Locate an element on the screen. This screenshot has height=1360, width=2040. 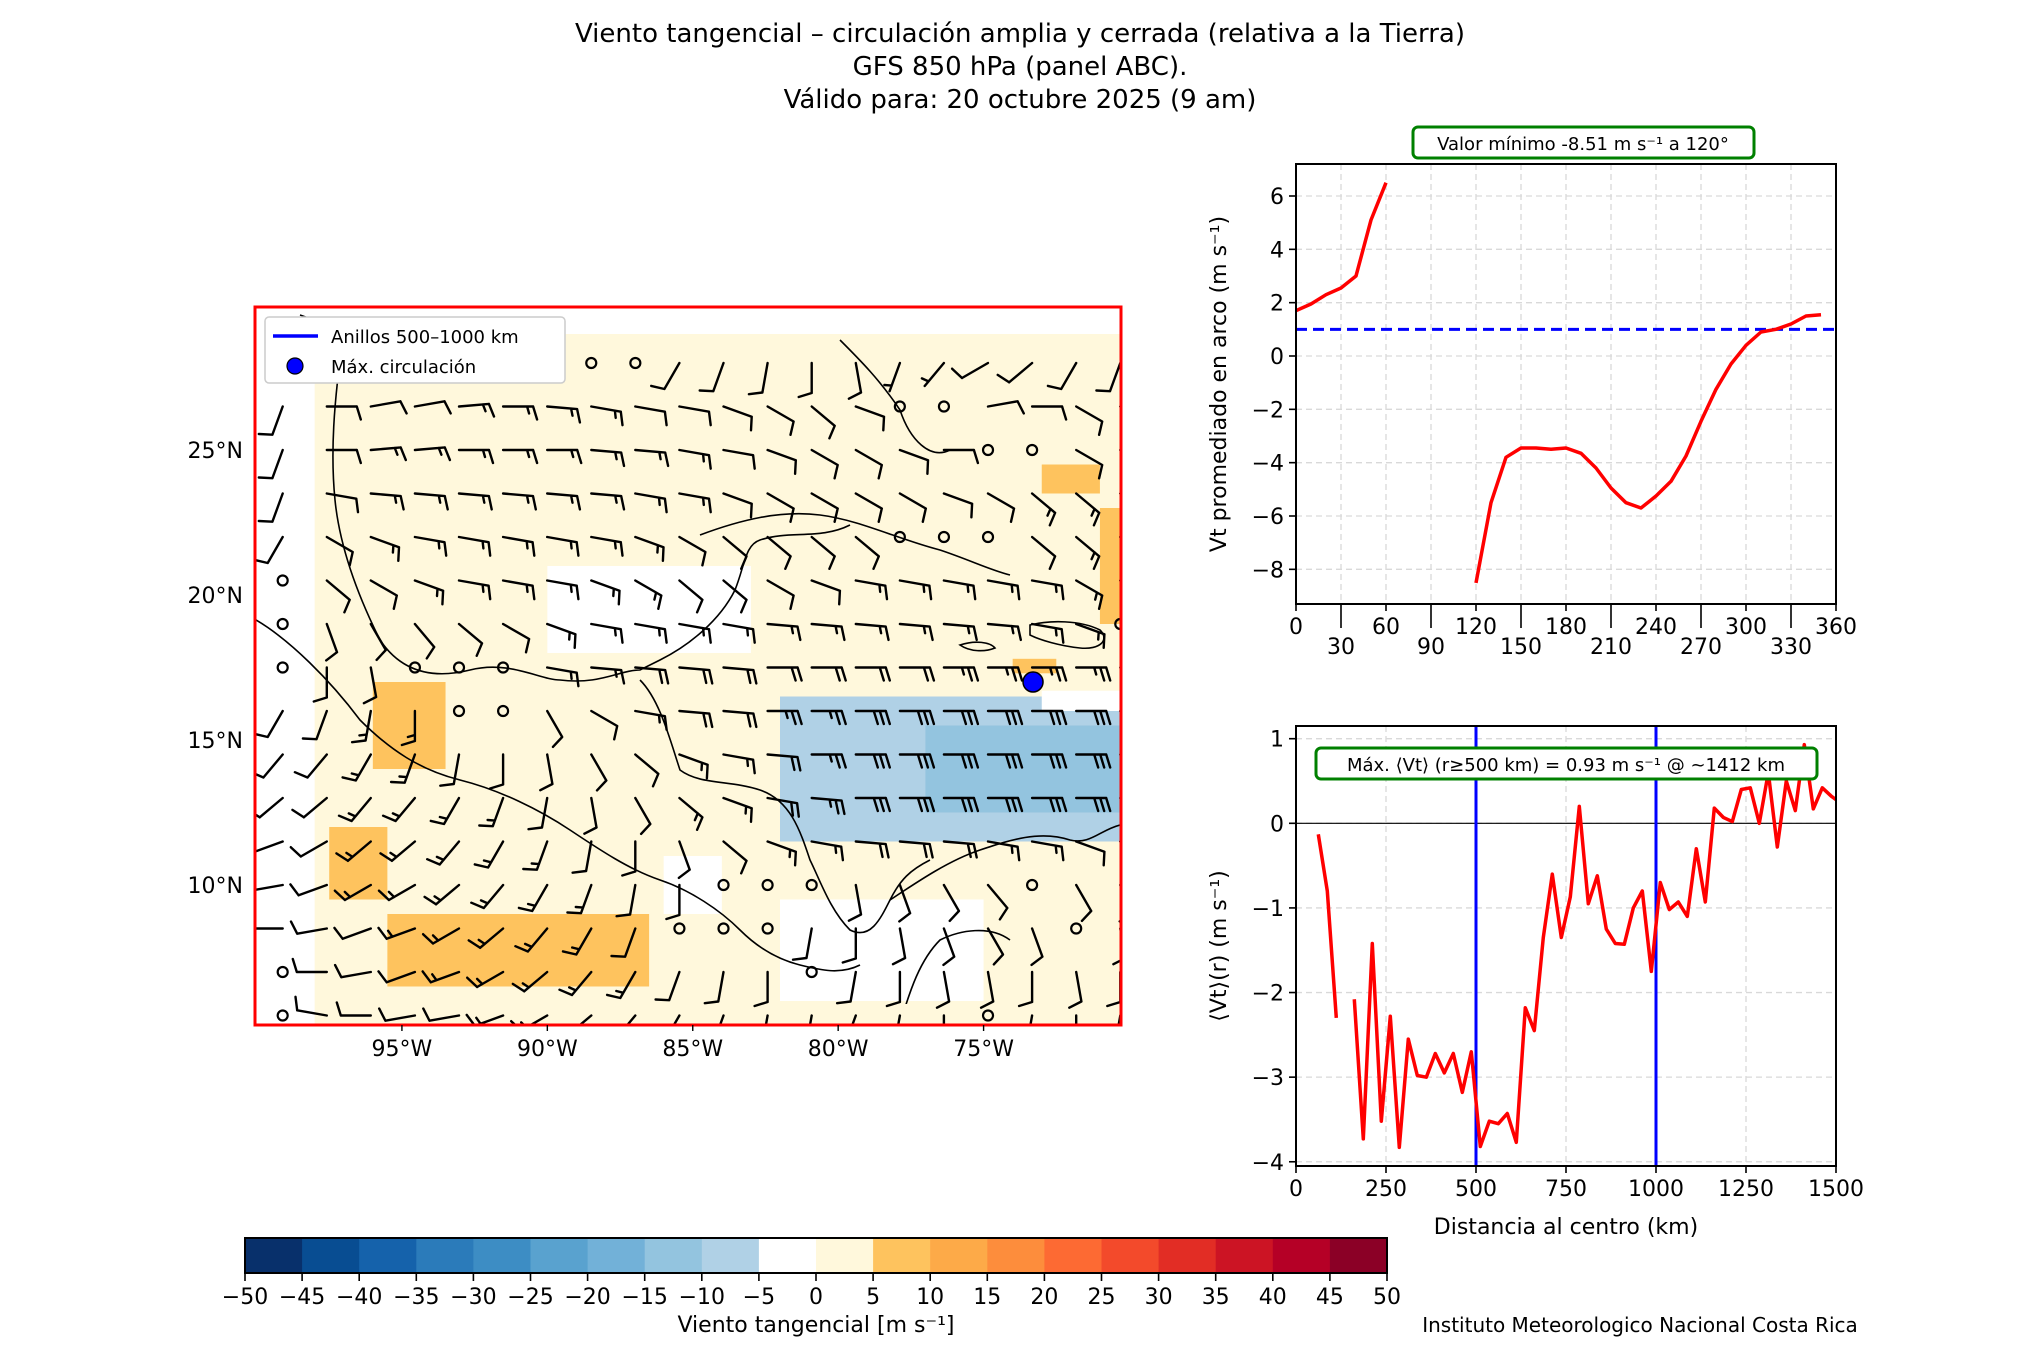
x-tick-label: 360 is located at coordinates (1836, 627).